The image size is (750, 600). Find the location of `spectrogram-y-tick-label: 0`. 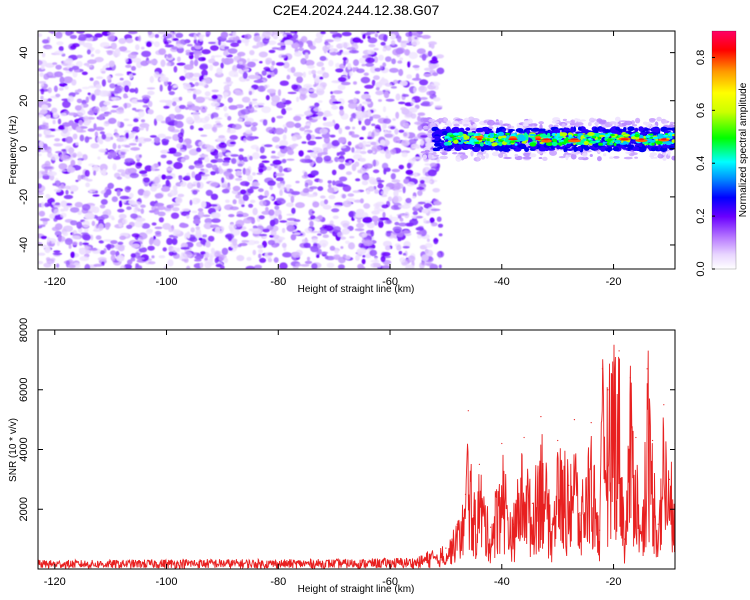

spectrogram-y-tick-label: 0 is located at coordinates (24, 149).